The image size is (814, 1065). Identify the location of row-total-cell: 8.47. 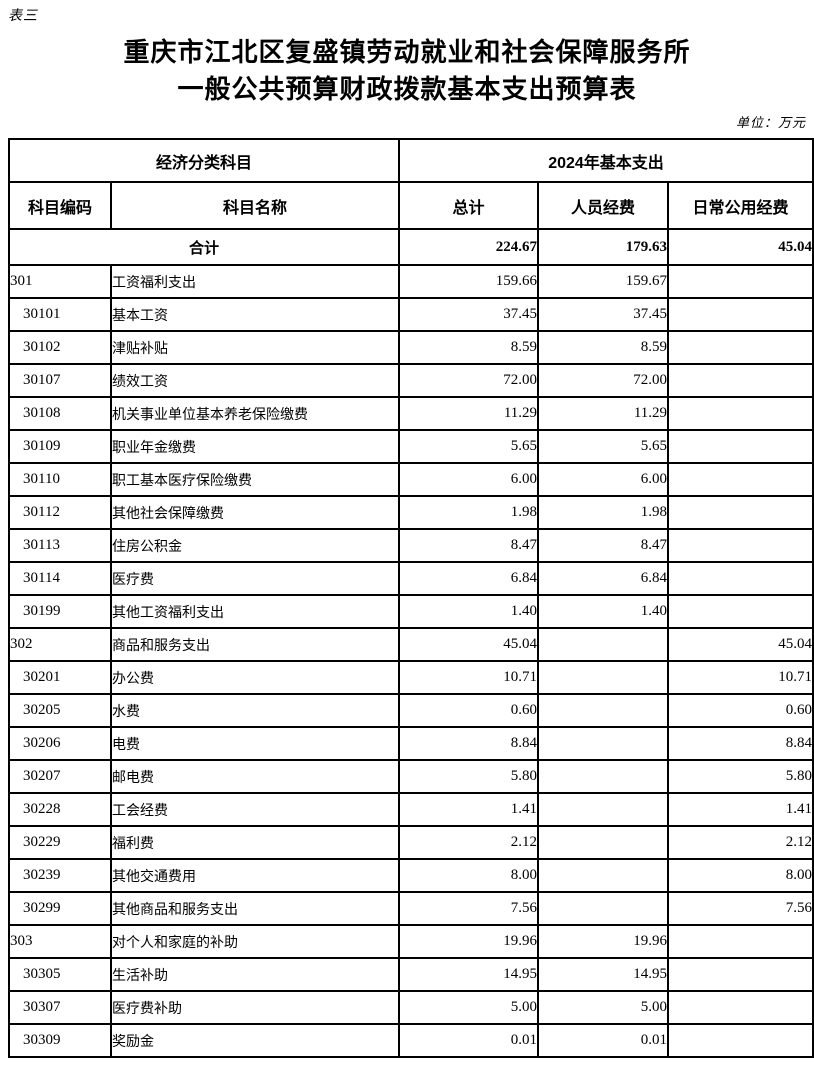
(469, 545).